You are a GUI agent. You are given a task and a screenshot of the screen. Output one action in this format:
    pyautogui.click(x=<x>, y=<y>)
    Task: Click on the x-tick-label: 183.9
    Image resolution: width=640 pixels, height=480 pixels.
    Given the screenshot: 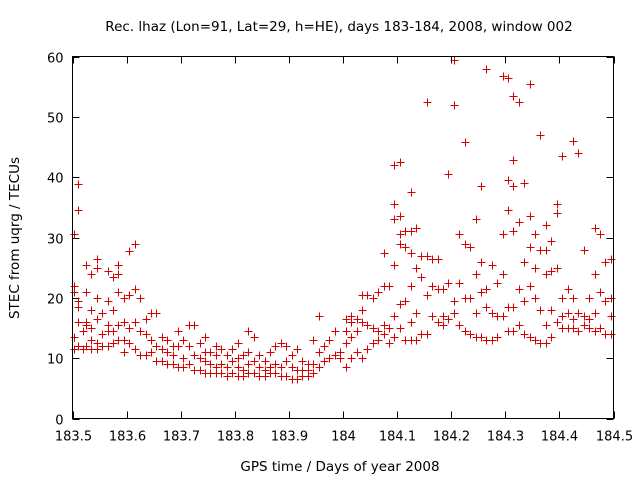 What is the action you would take?
    pyautogui.click(x=289, y=437)
    